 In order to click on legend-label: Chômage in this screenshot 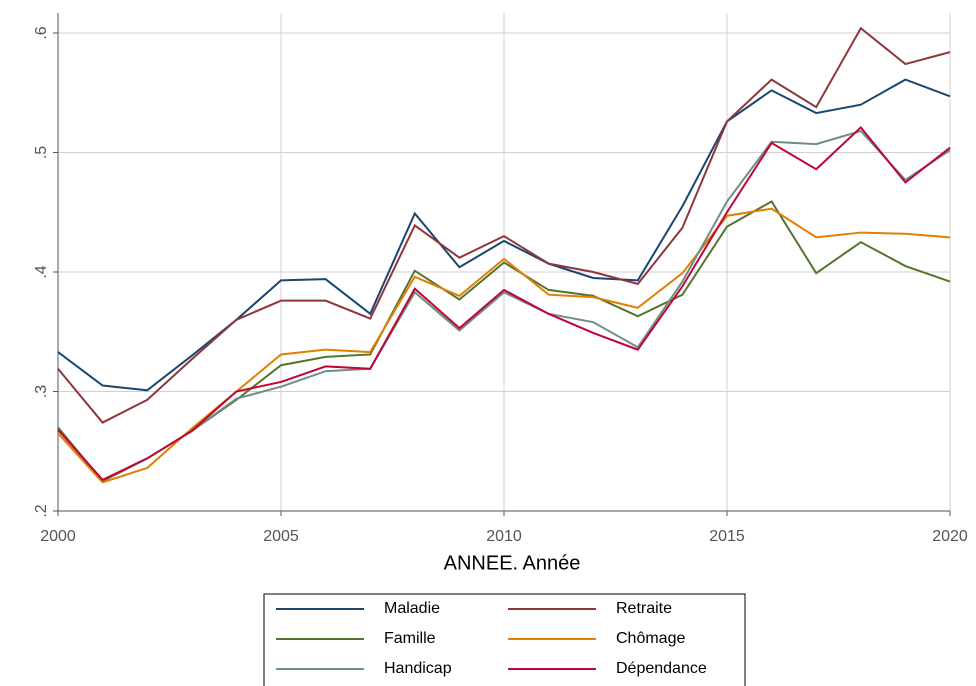, I will do `click(650, 638)`.